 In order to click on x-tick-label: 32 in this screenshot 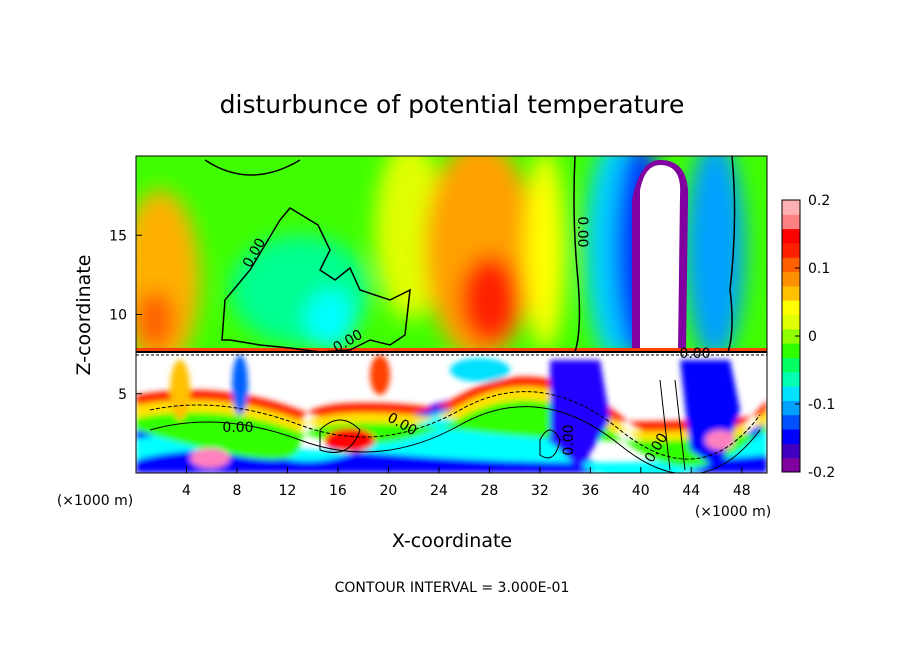, I will do `click(540, 491)`.